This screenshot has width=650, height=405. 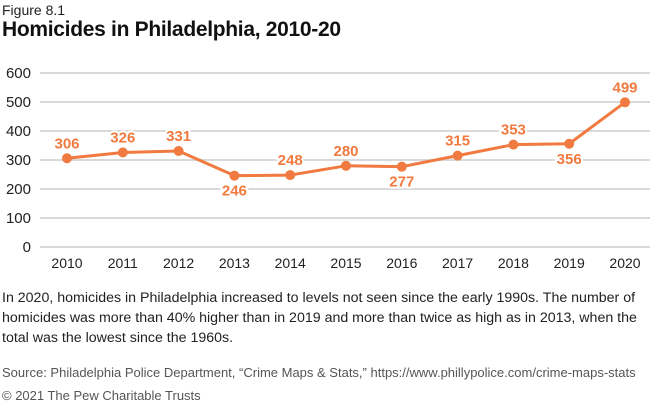 What do you see at coordinates (401, 263) in the screenshot?
I see `x-tick-label: 2016` at bounding box center [401, 263].